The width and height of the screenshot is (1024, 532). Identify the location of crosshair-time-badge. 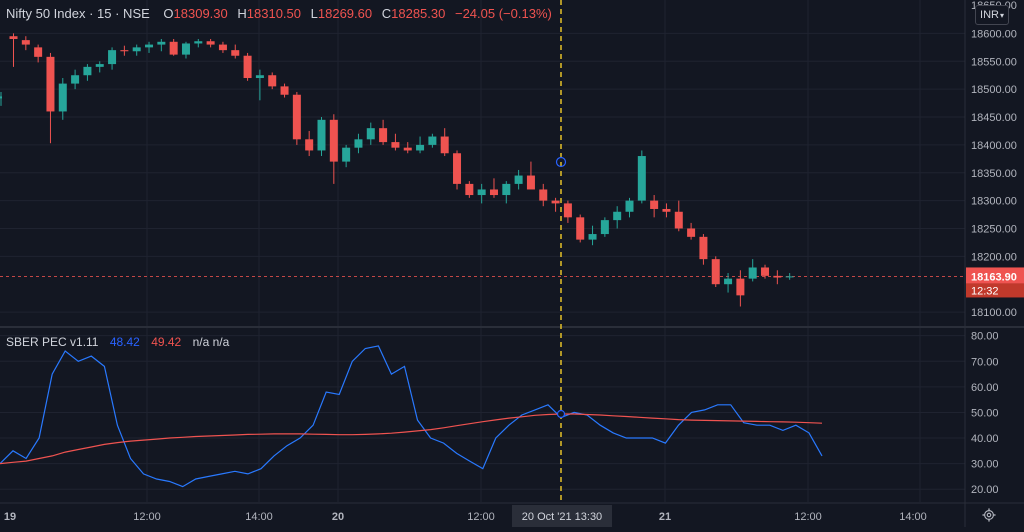
(562, 516).